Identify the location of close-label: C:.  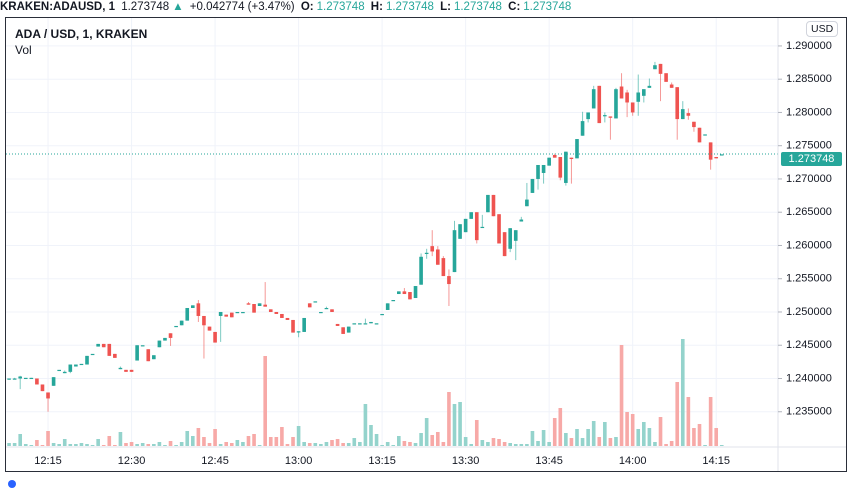
(514, 7).